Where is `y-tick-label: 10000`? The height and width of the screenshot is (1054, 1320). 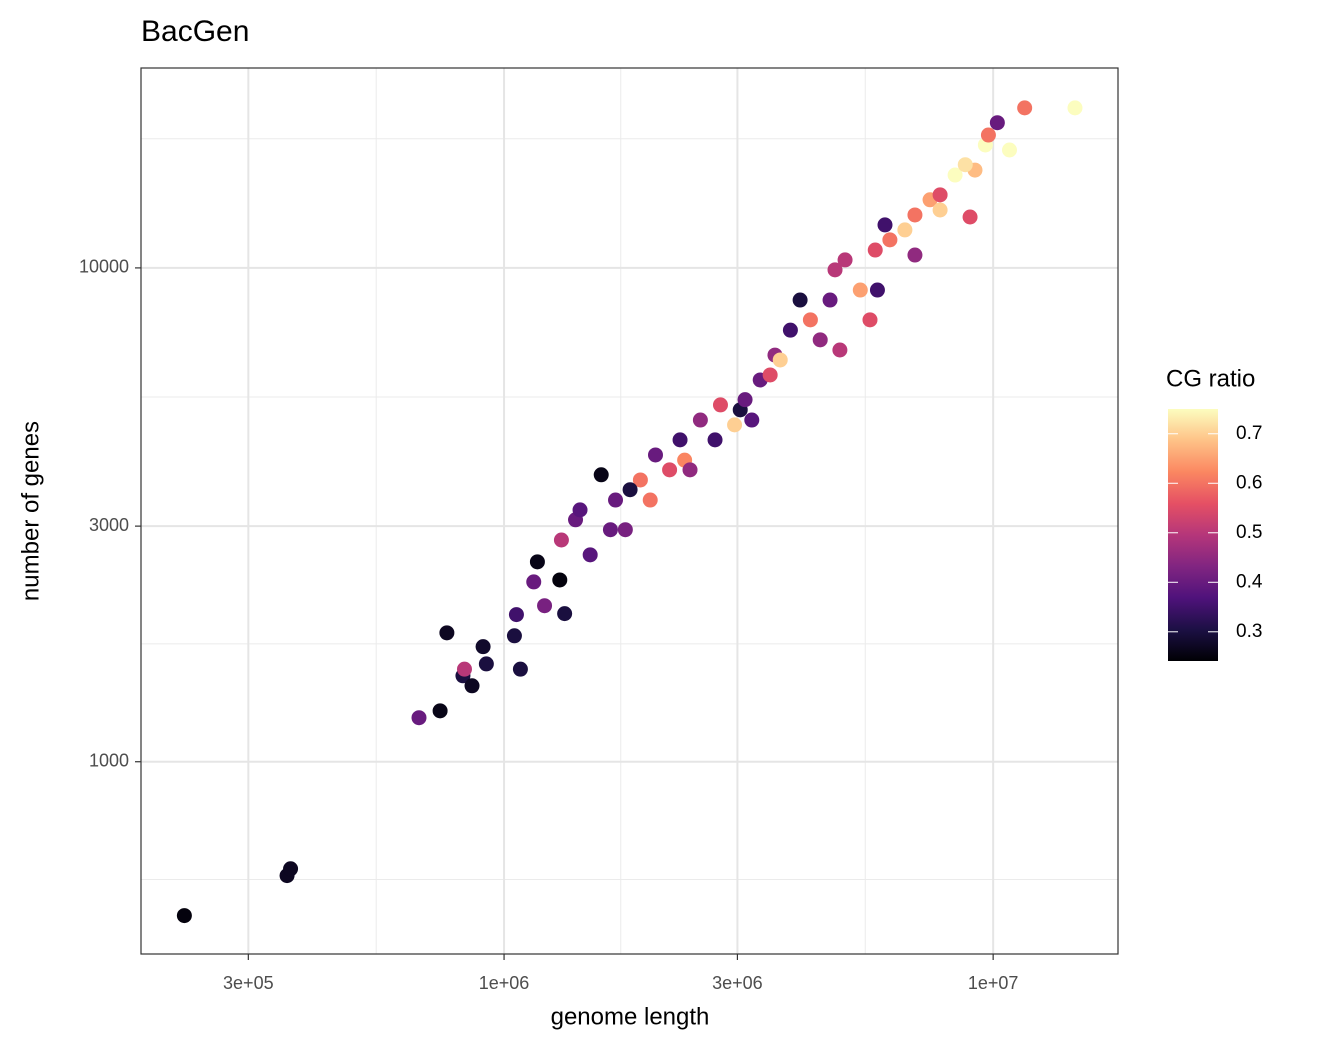 y-tick-label: 10000 is located at coordinates (104, 267).